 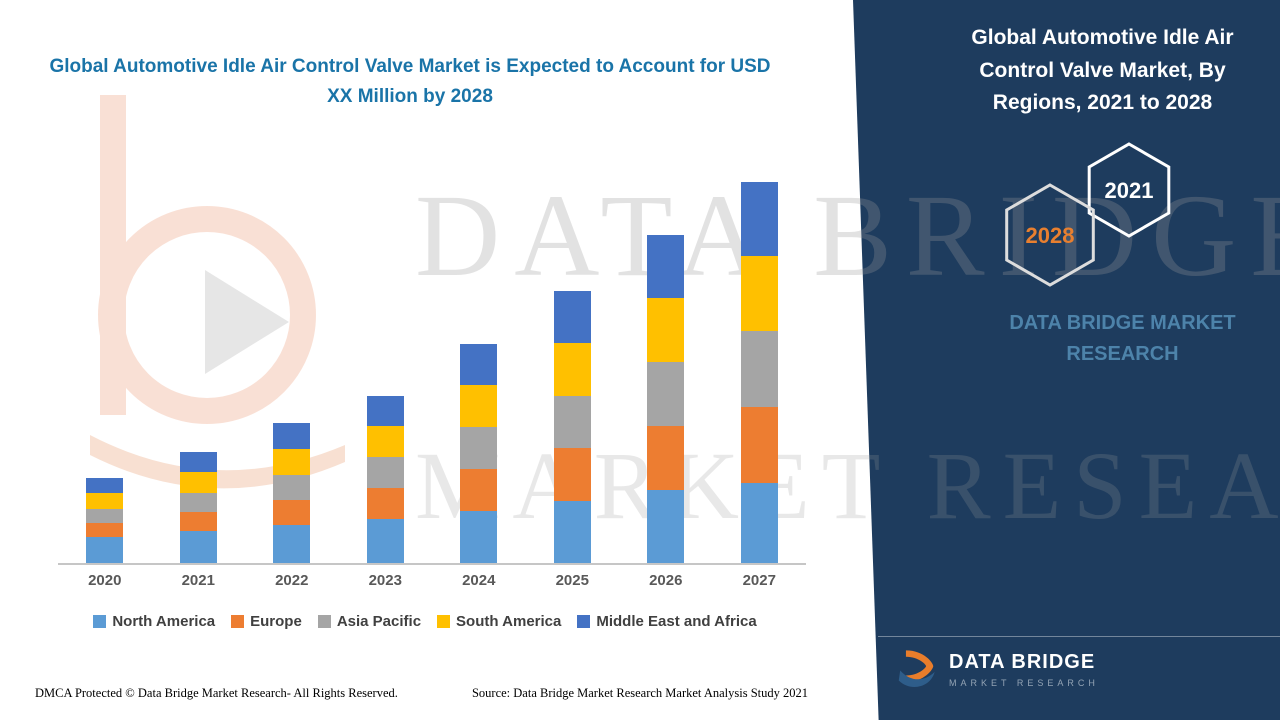 I want to click on bar-column-2027, so click(x=760, y=370).